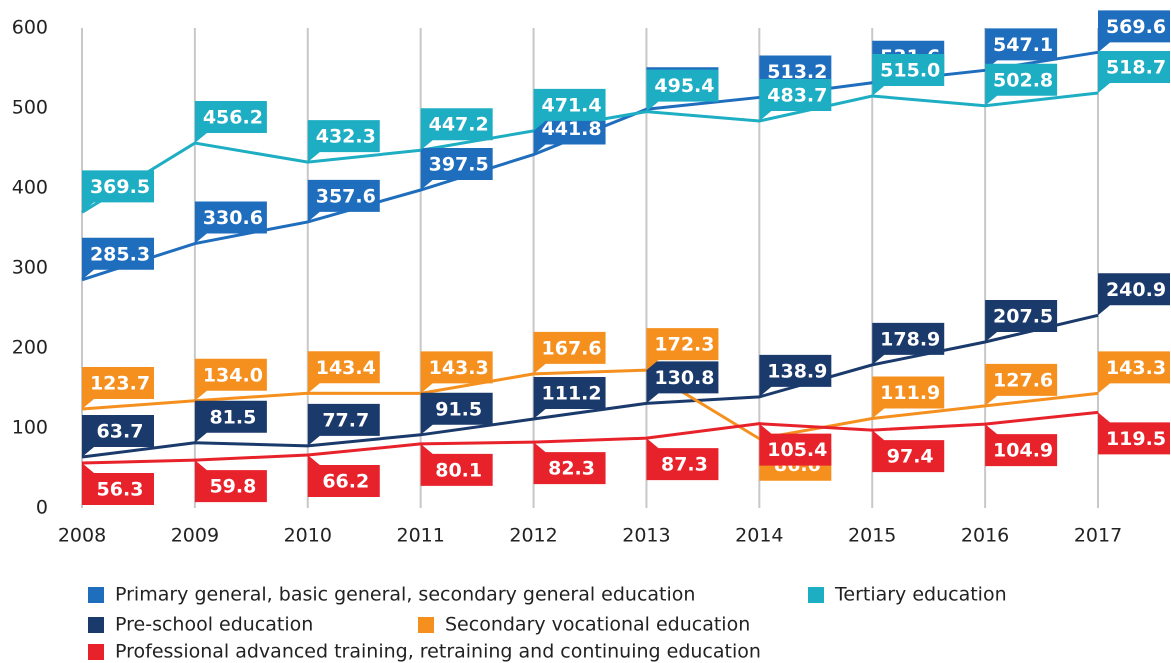 The height and width of the screenshot is (663, 1171). What do you see at coordinates (345, 420) in the screenshot?
I see `label-text: 77.7` at bounding box center [345, 420].